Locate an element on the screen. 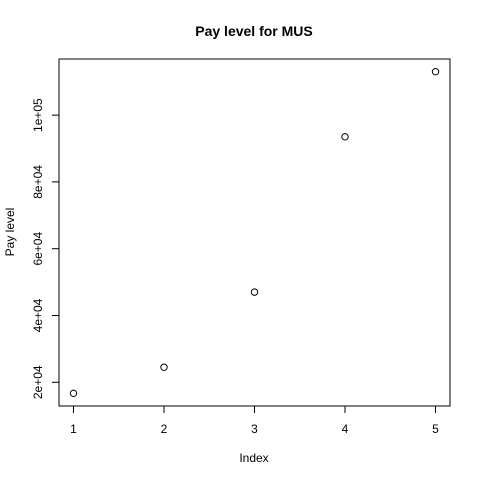  x-tick-label: 2 is located at coordinates (164, 429).